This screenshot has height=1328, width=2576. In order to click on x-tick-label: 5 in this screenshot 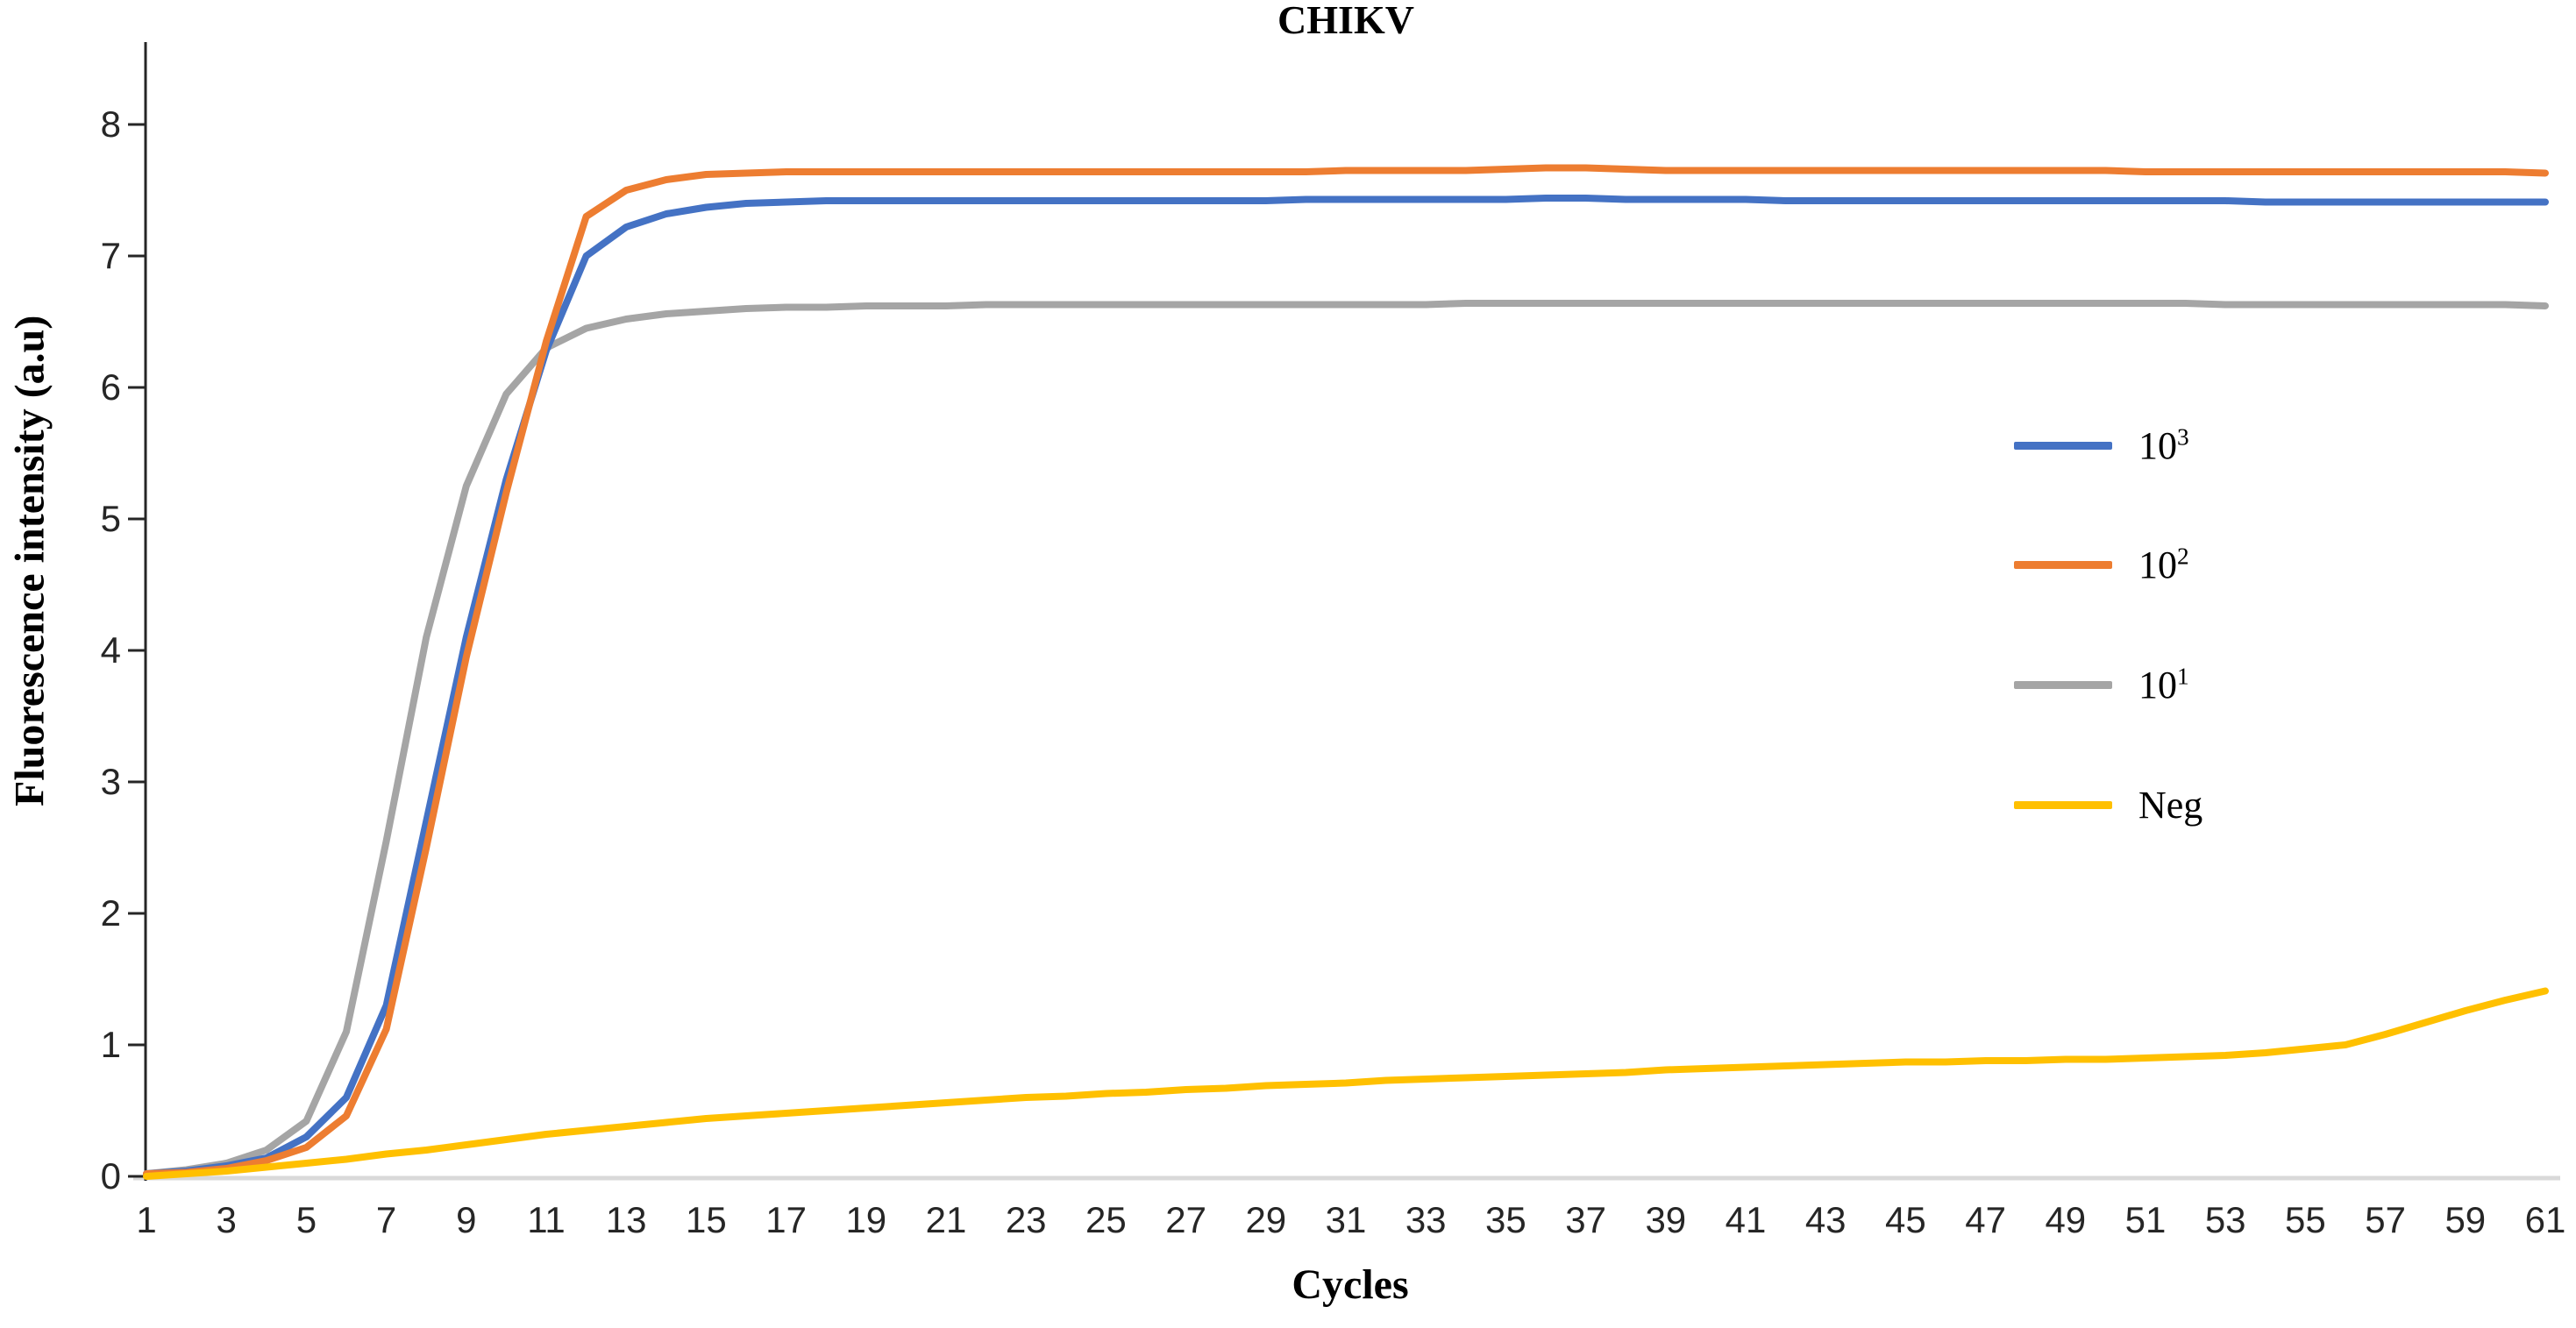, I will do `click(306, 1220)`.